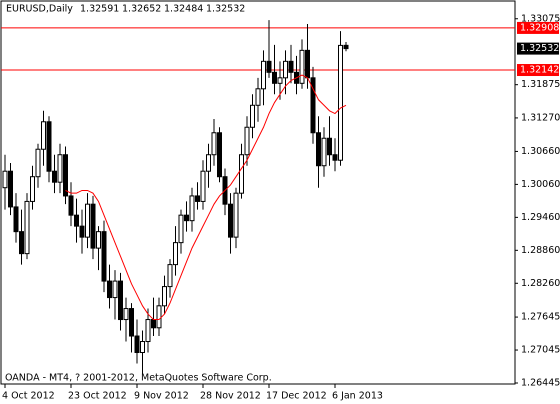  What do you see at coordinates (230, 396) in the screenshot?
I see `x-tick-label: 28 Nov 2012` at bounding box center [230, 396].